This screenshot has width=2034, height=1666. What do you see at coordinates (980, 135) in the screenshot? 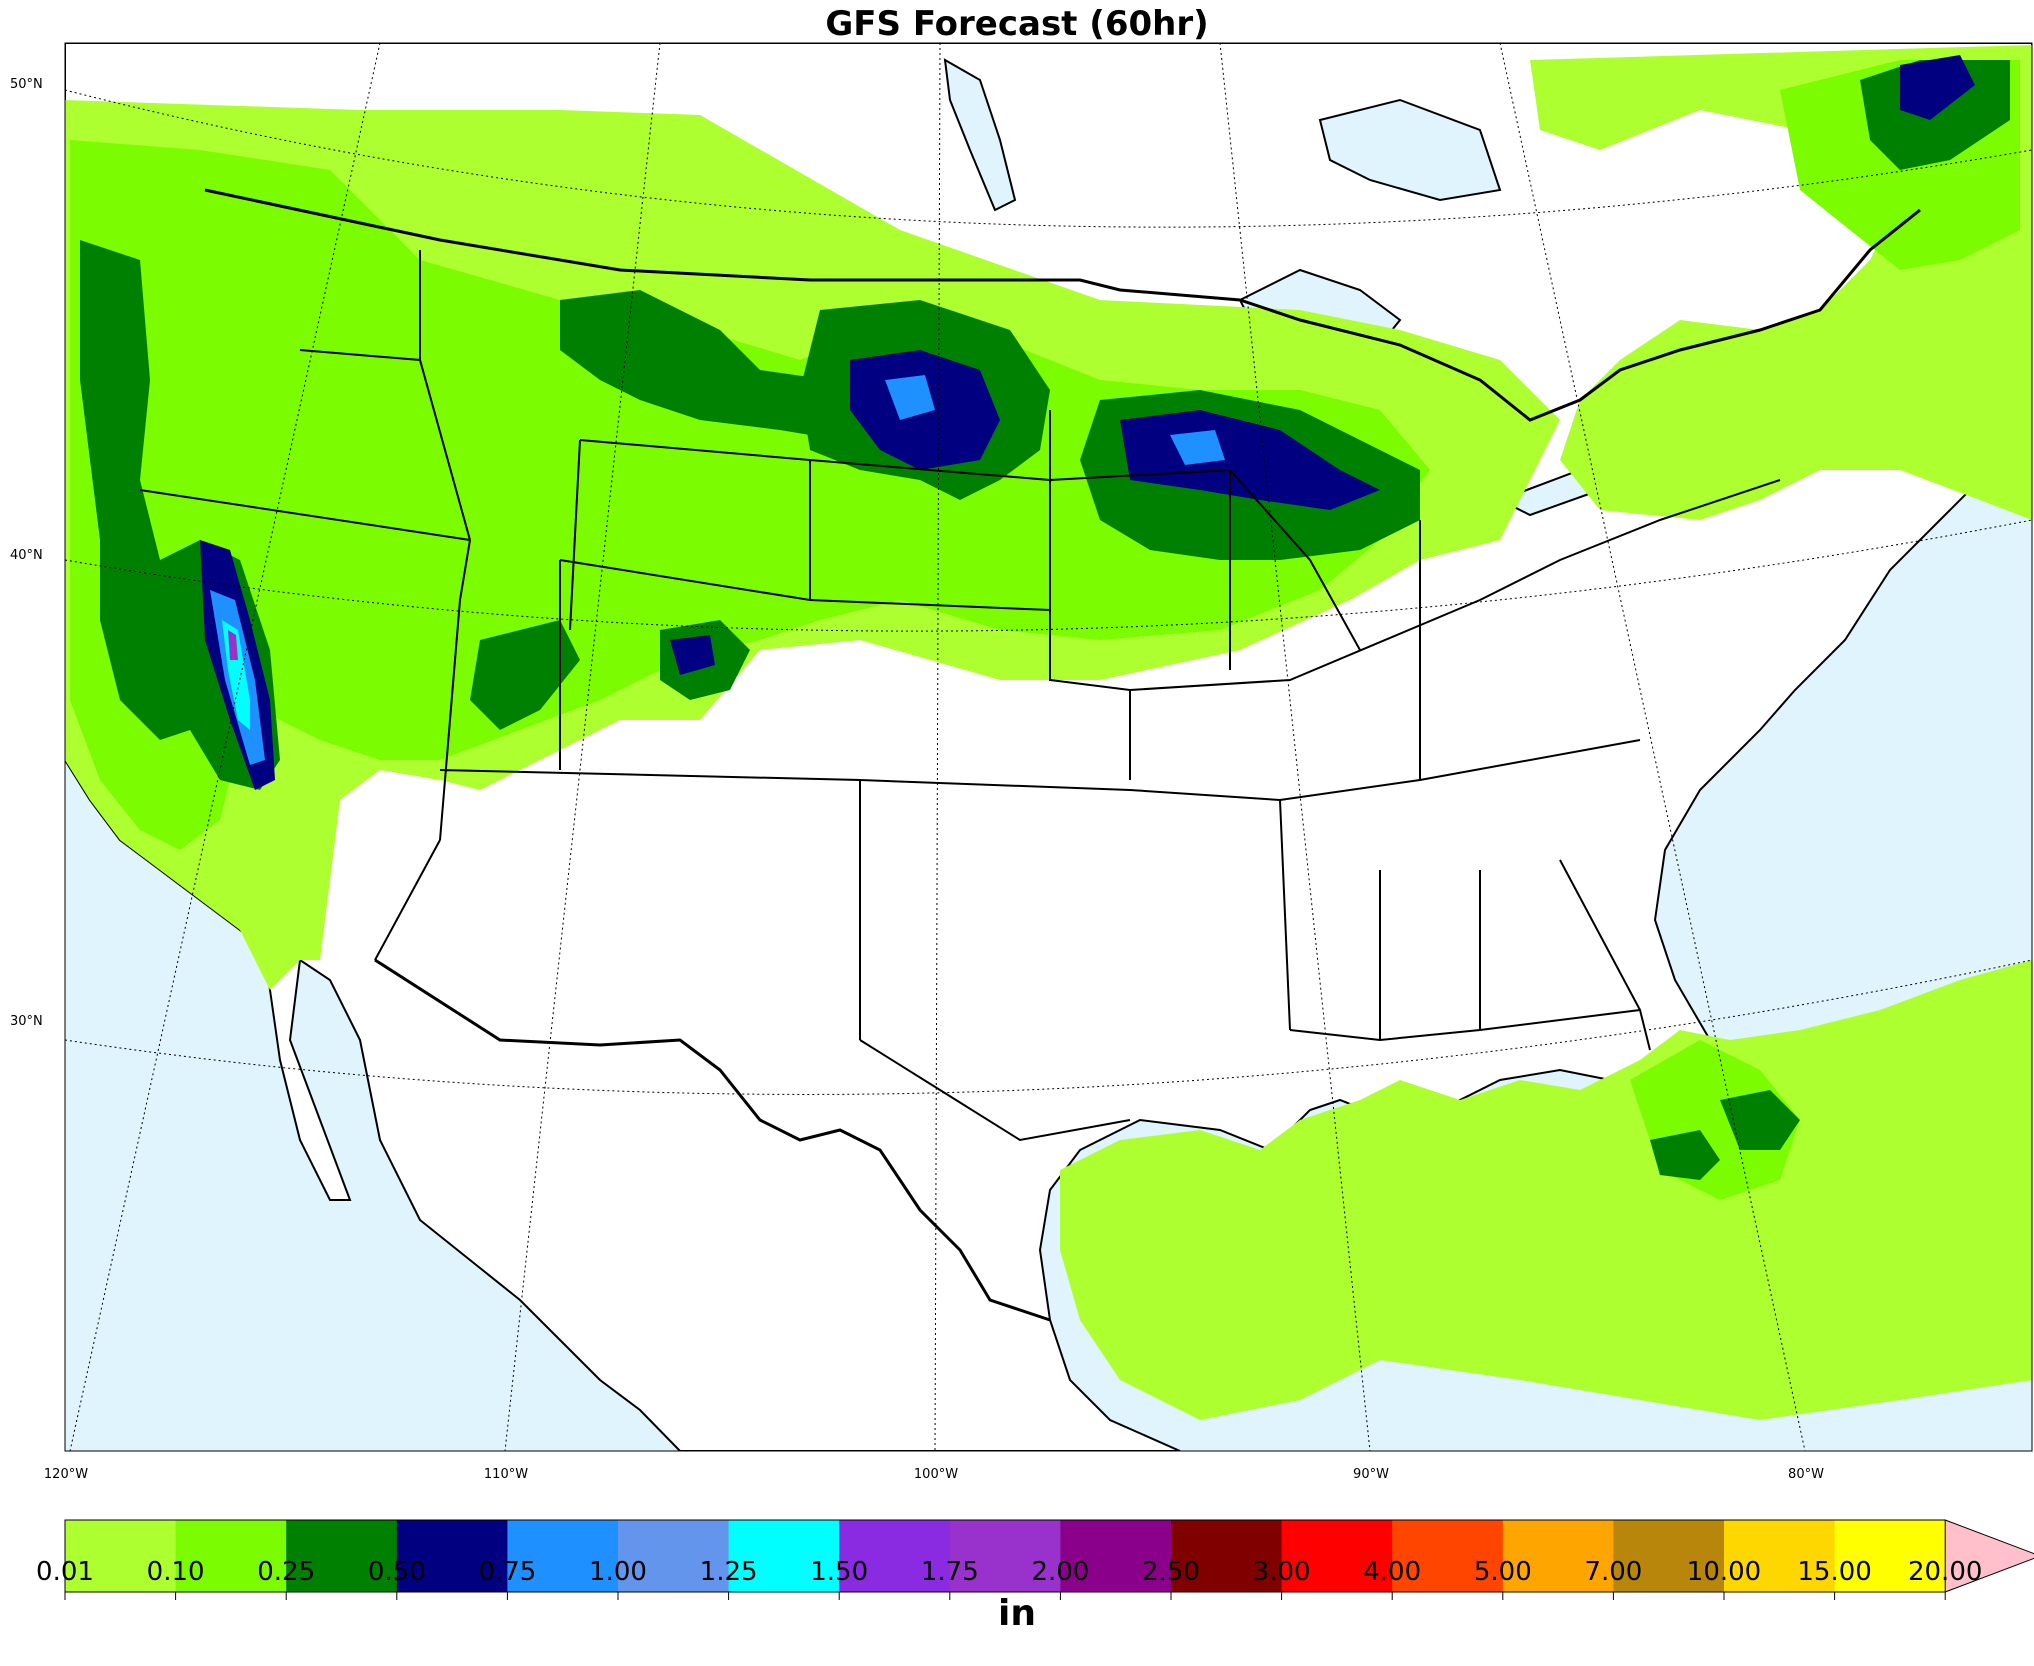
I see `lake-winnipeg` at bounding box center [980, 135].